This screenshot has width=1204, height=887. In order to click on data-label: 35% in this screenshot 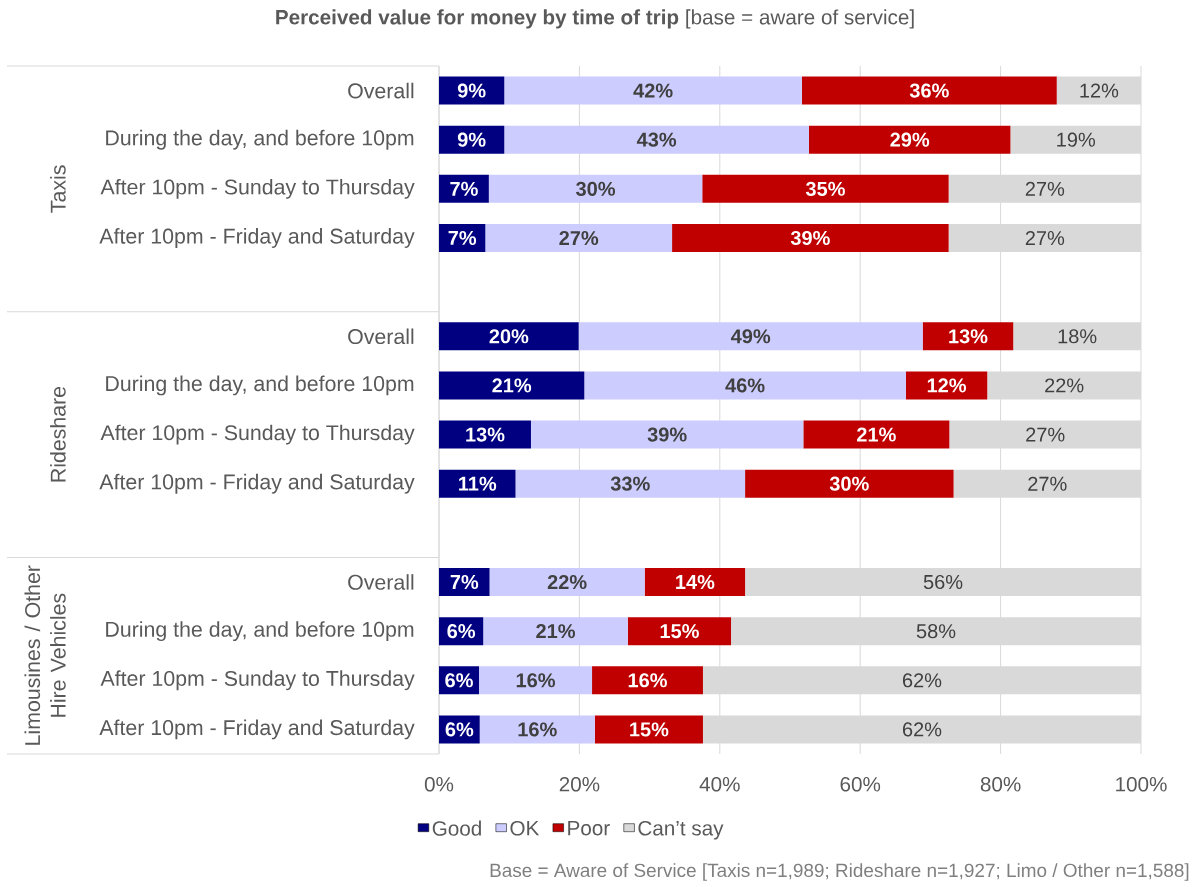, I will do `click(825, 188)`.